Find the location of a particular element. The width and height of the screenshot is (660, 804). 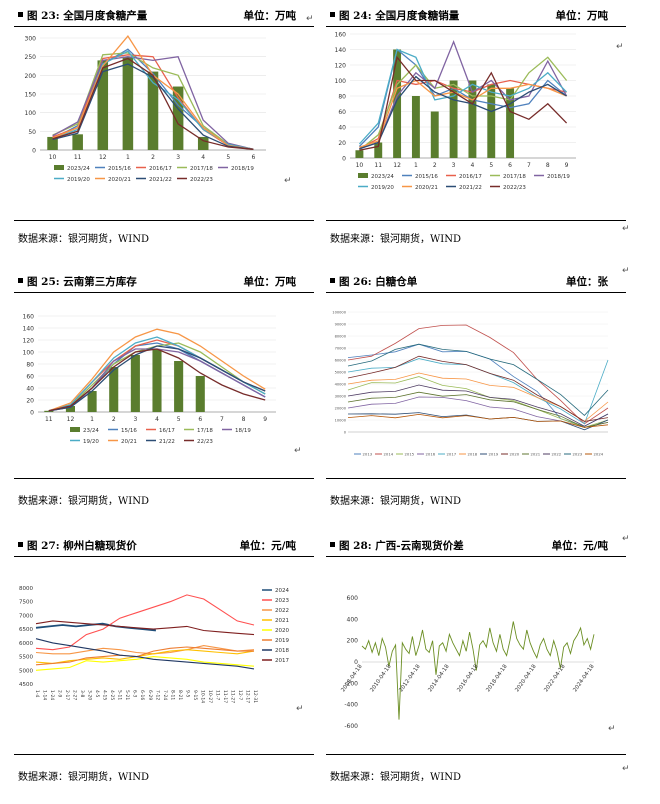

legend-swatch is located at coordinates (59, 167).